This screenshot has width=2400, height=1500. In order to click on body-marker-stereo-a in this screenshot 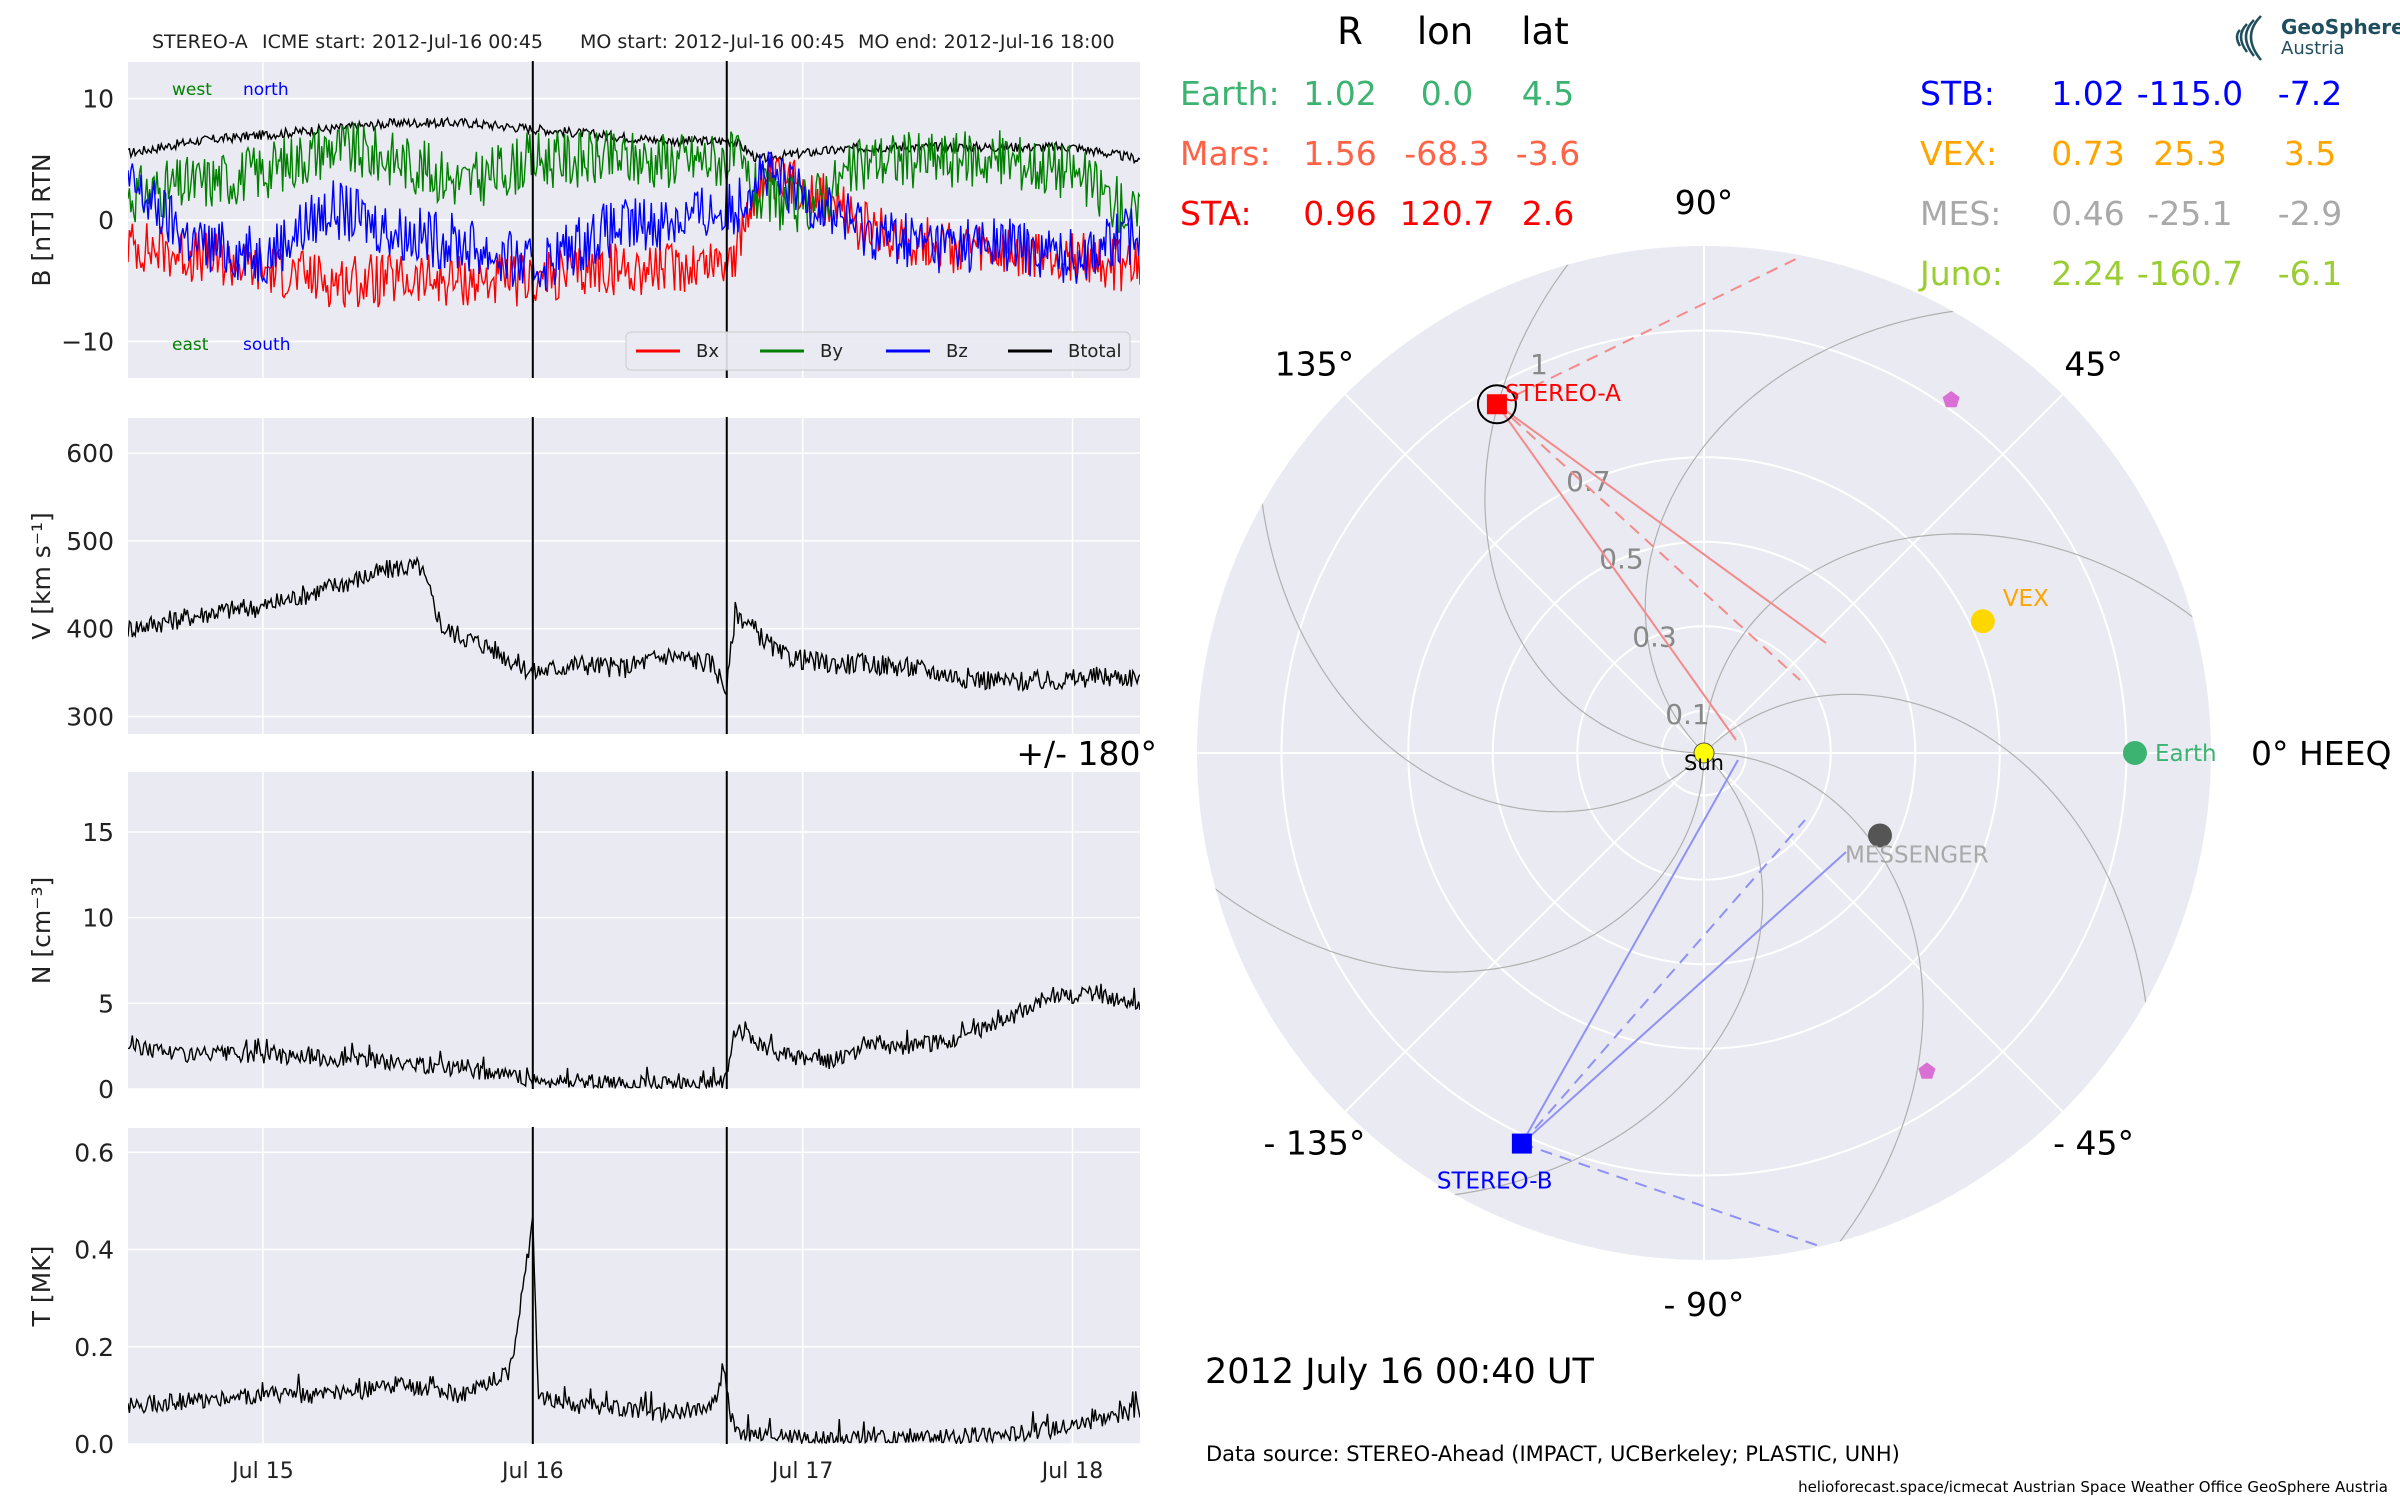, I will do `click(1496, 404)`.